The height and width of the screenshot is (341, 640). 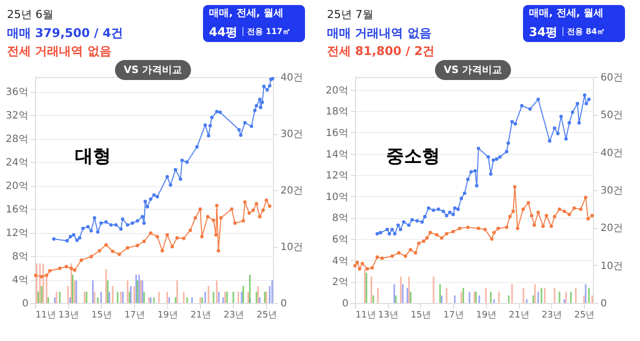 I want to click on text: 25년 6월, so click(x=30, y=14).